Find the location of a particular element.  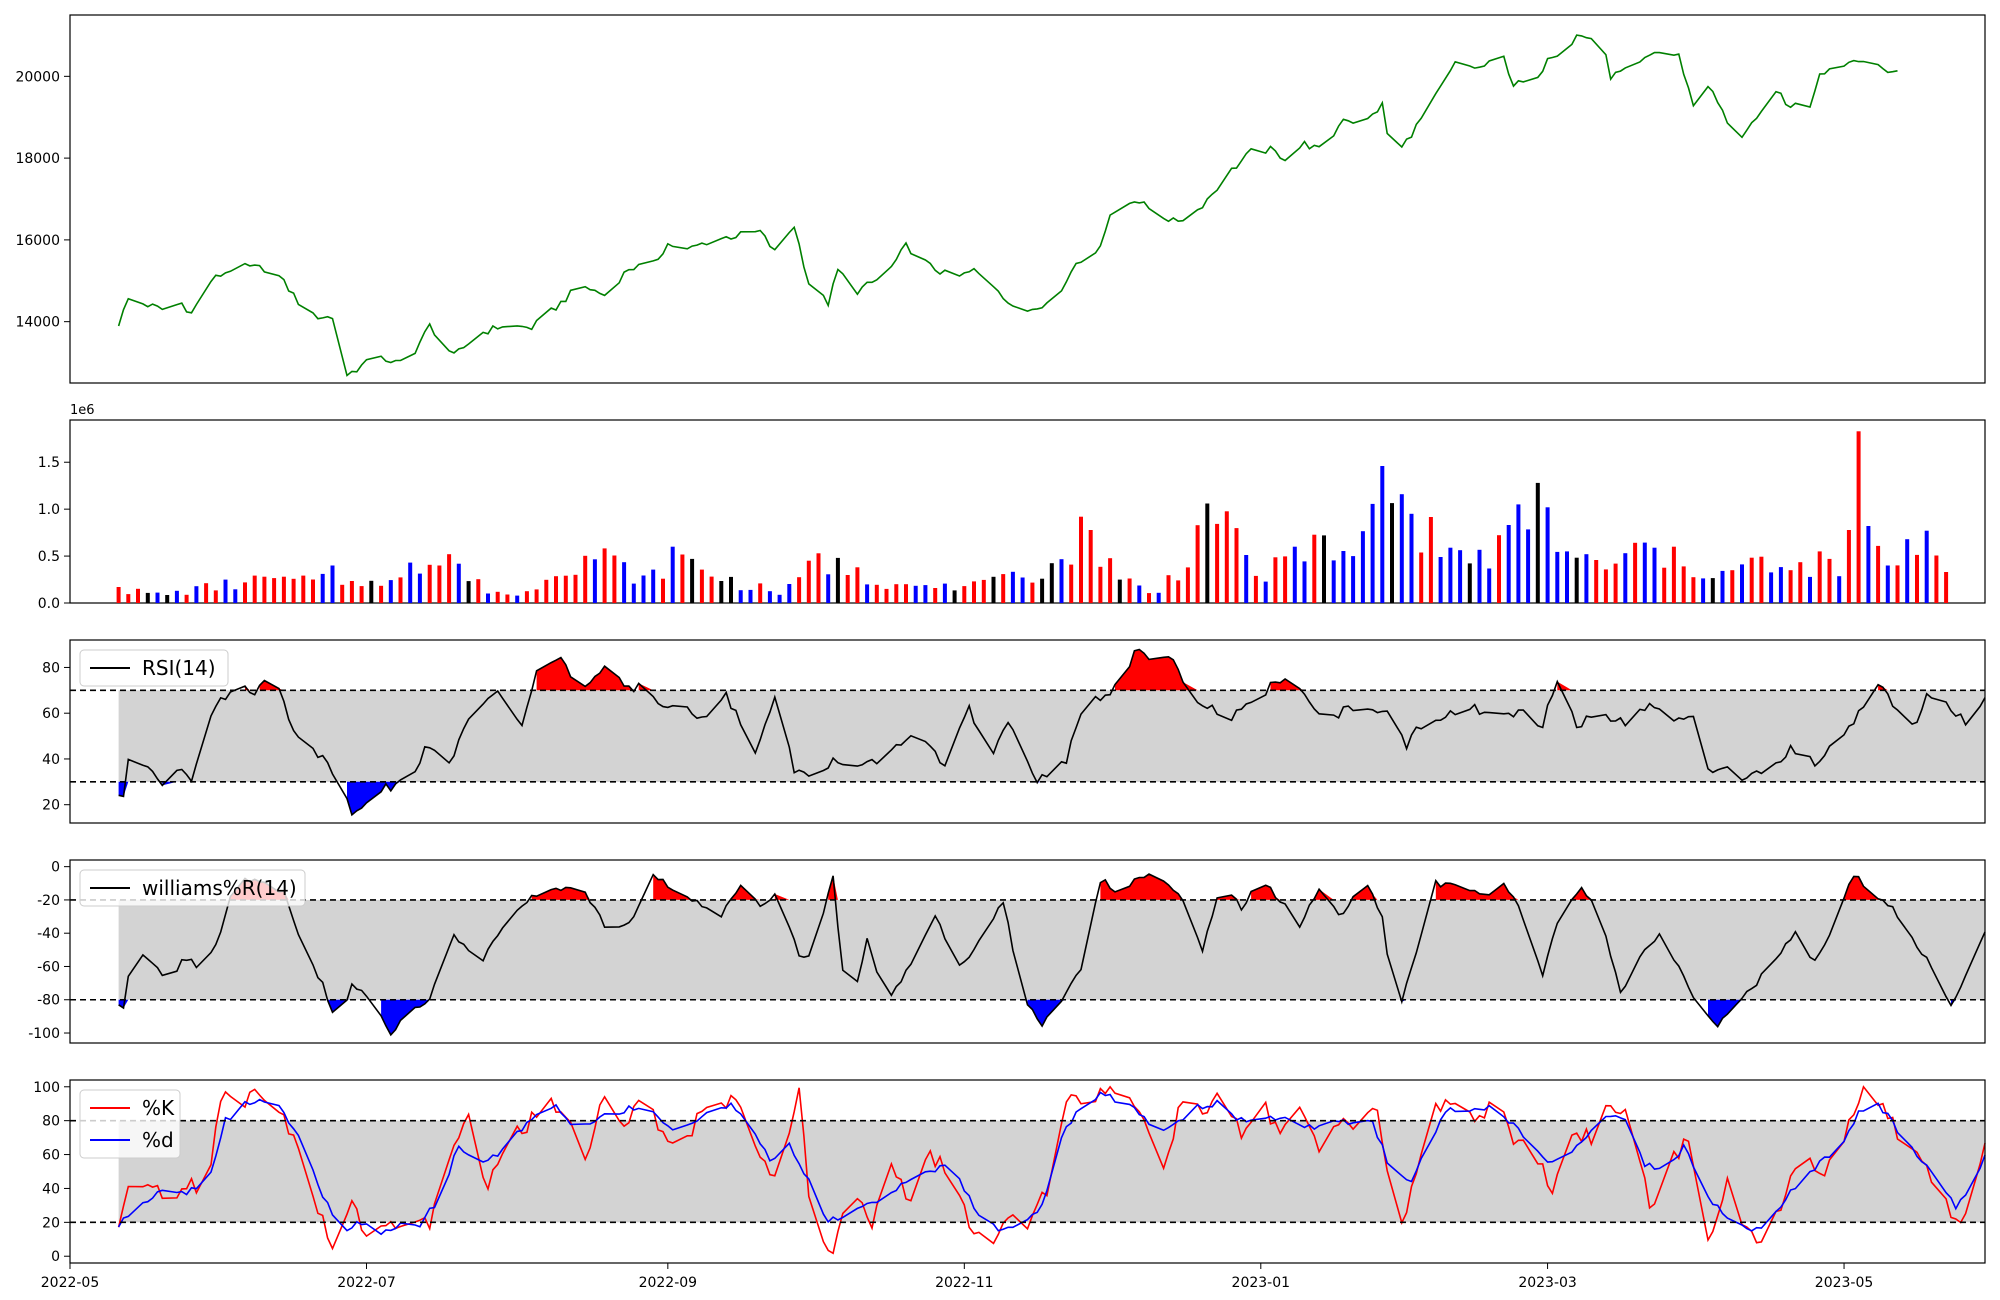

rsi-oversold-fill is located at coordinates (123, 789).